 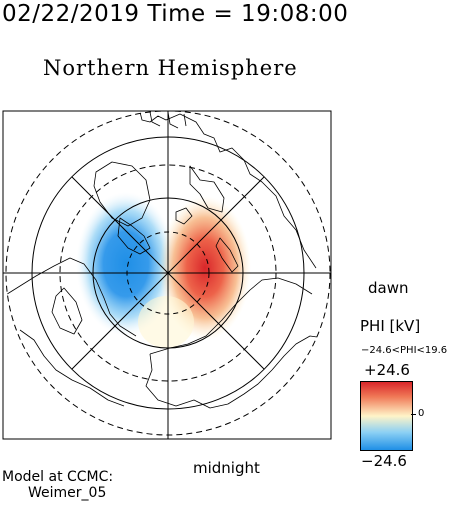 I want to click on coast-siberia, so click(x=231, y=316).